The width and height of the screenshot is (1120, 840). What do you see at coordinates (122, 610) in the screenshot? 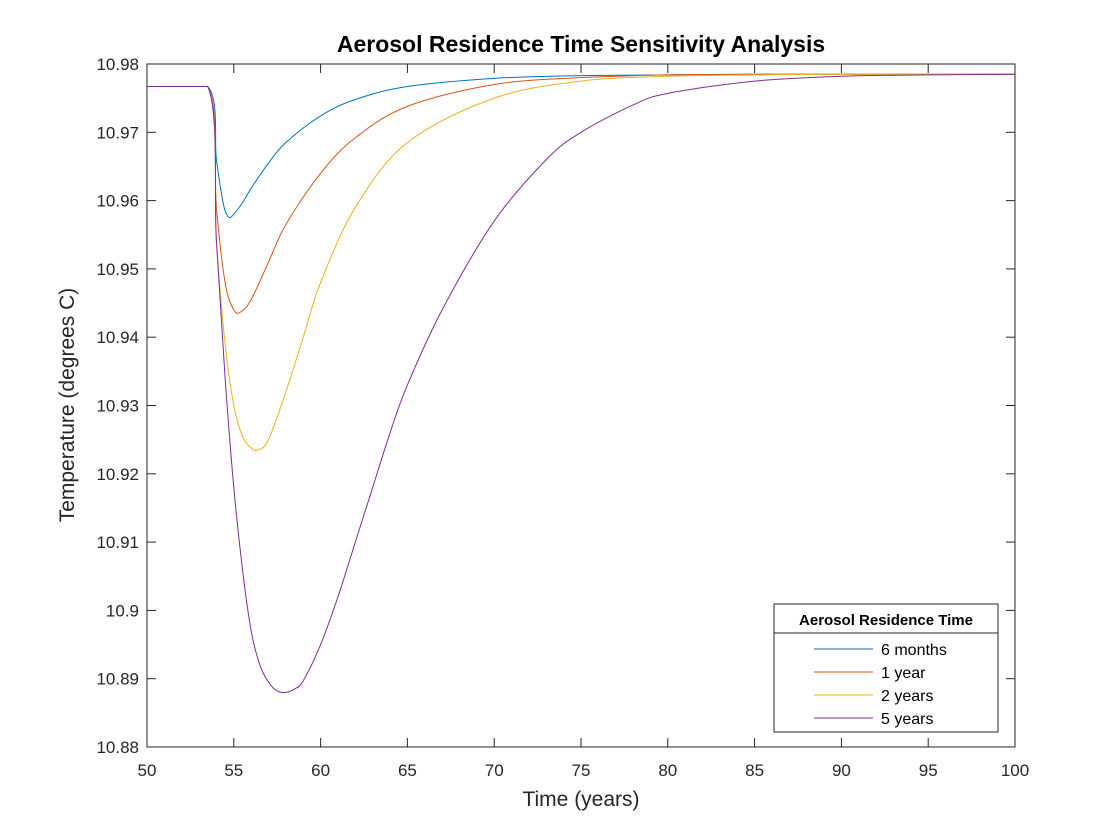
I see `y-tick-label: 10.9` at bounding box center [122, 610].